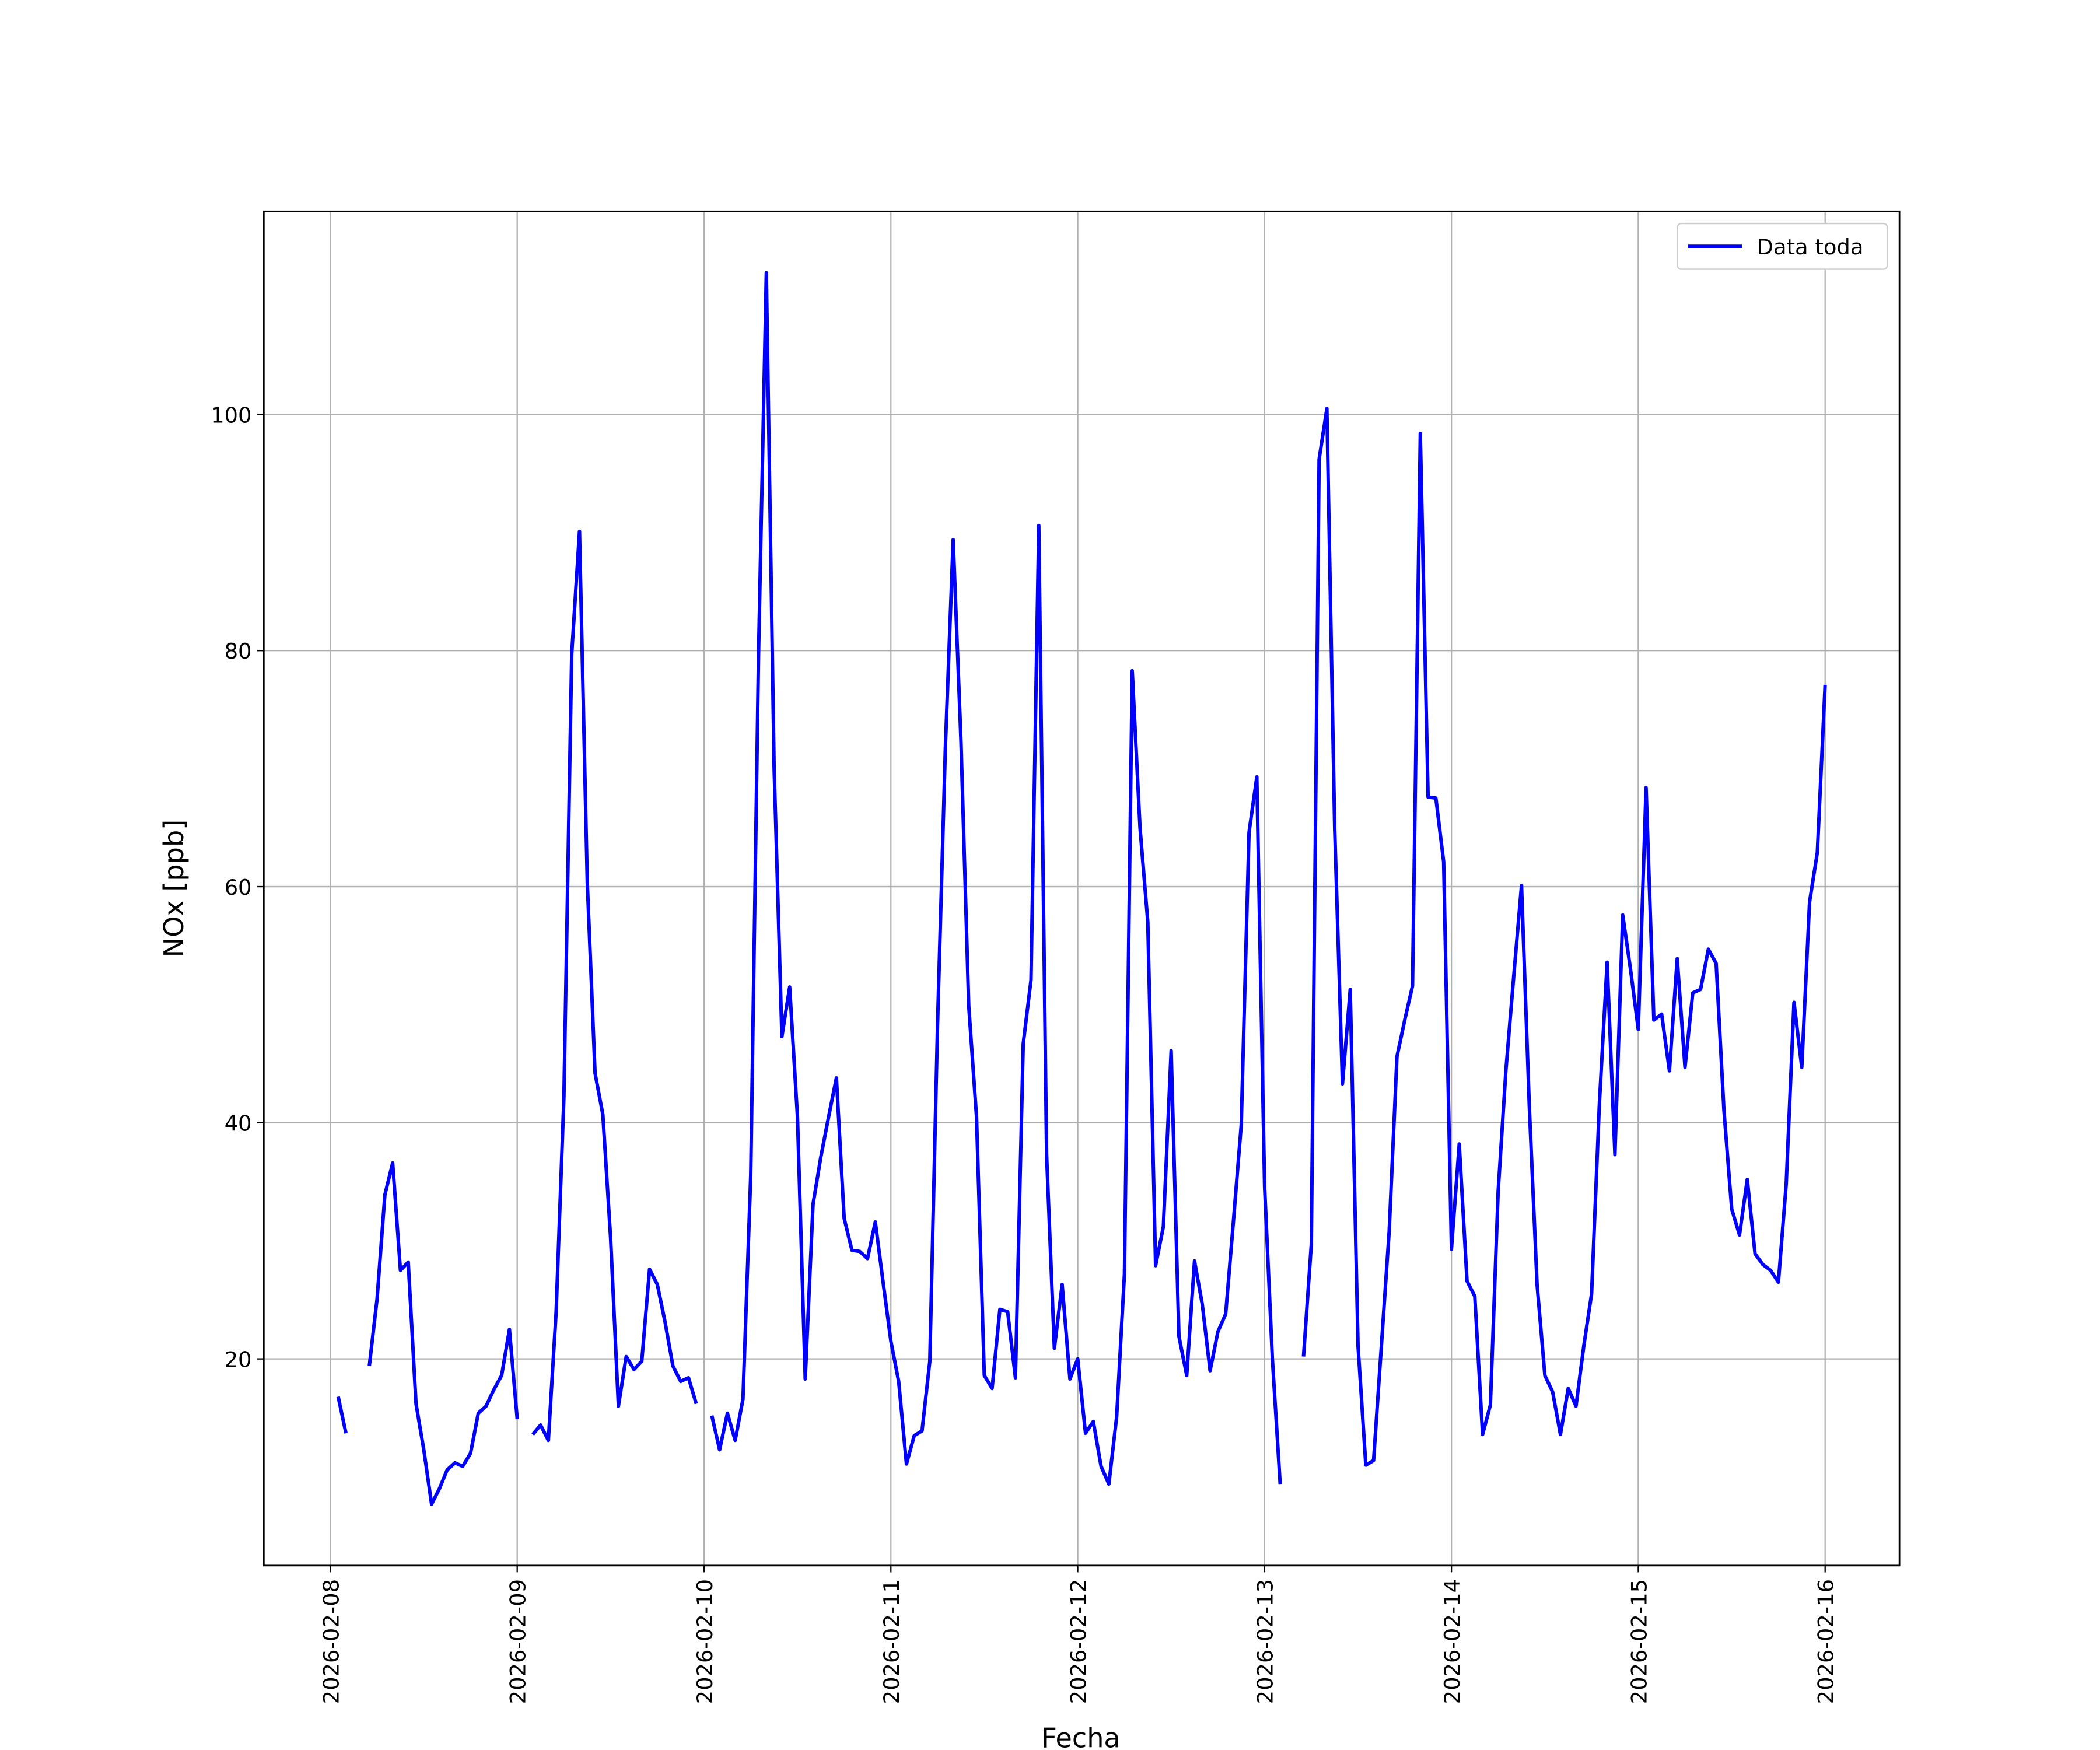 The width and height of the screenshot is (2100, 1750). I want to click on x-tick-label: 2026-02-08, so click(331, 1641).